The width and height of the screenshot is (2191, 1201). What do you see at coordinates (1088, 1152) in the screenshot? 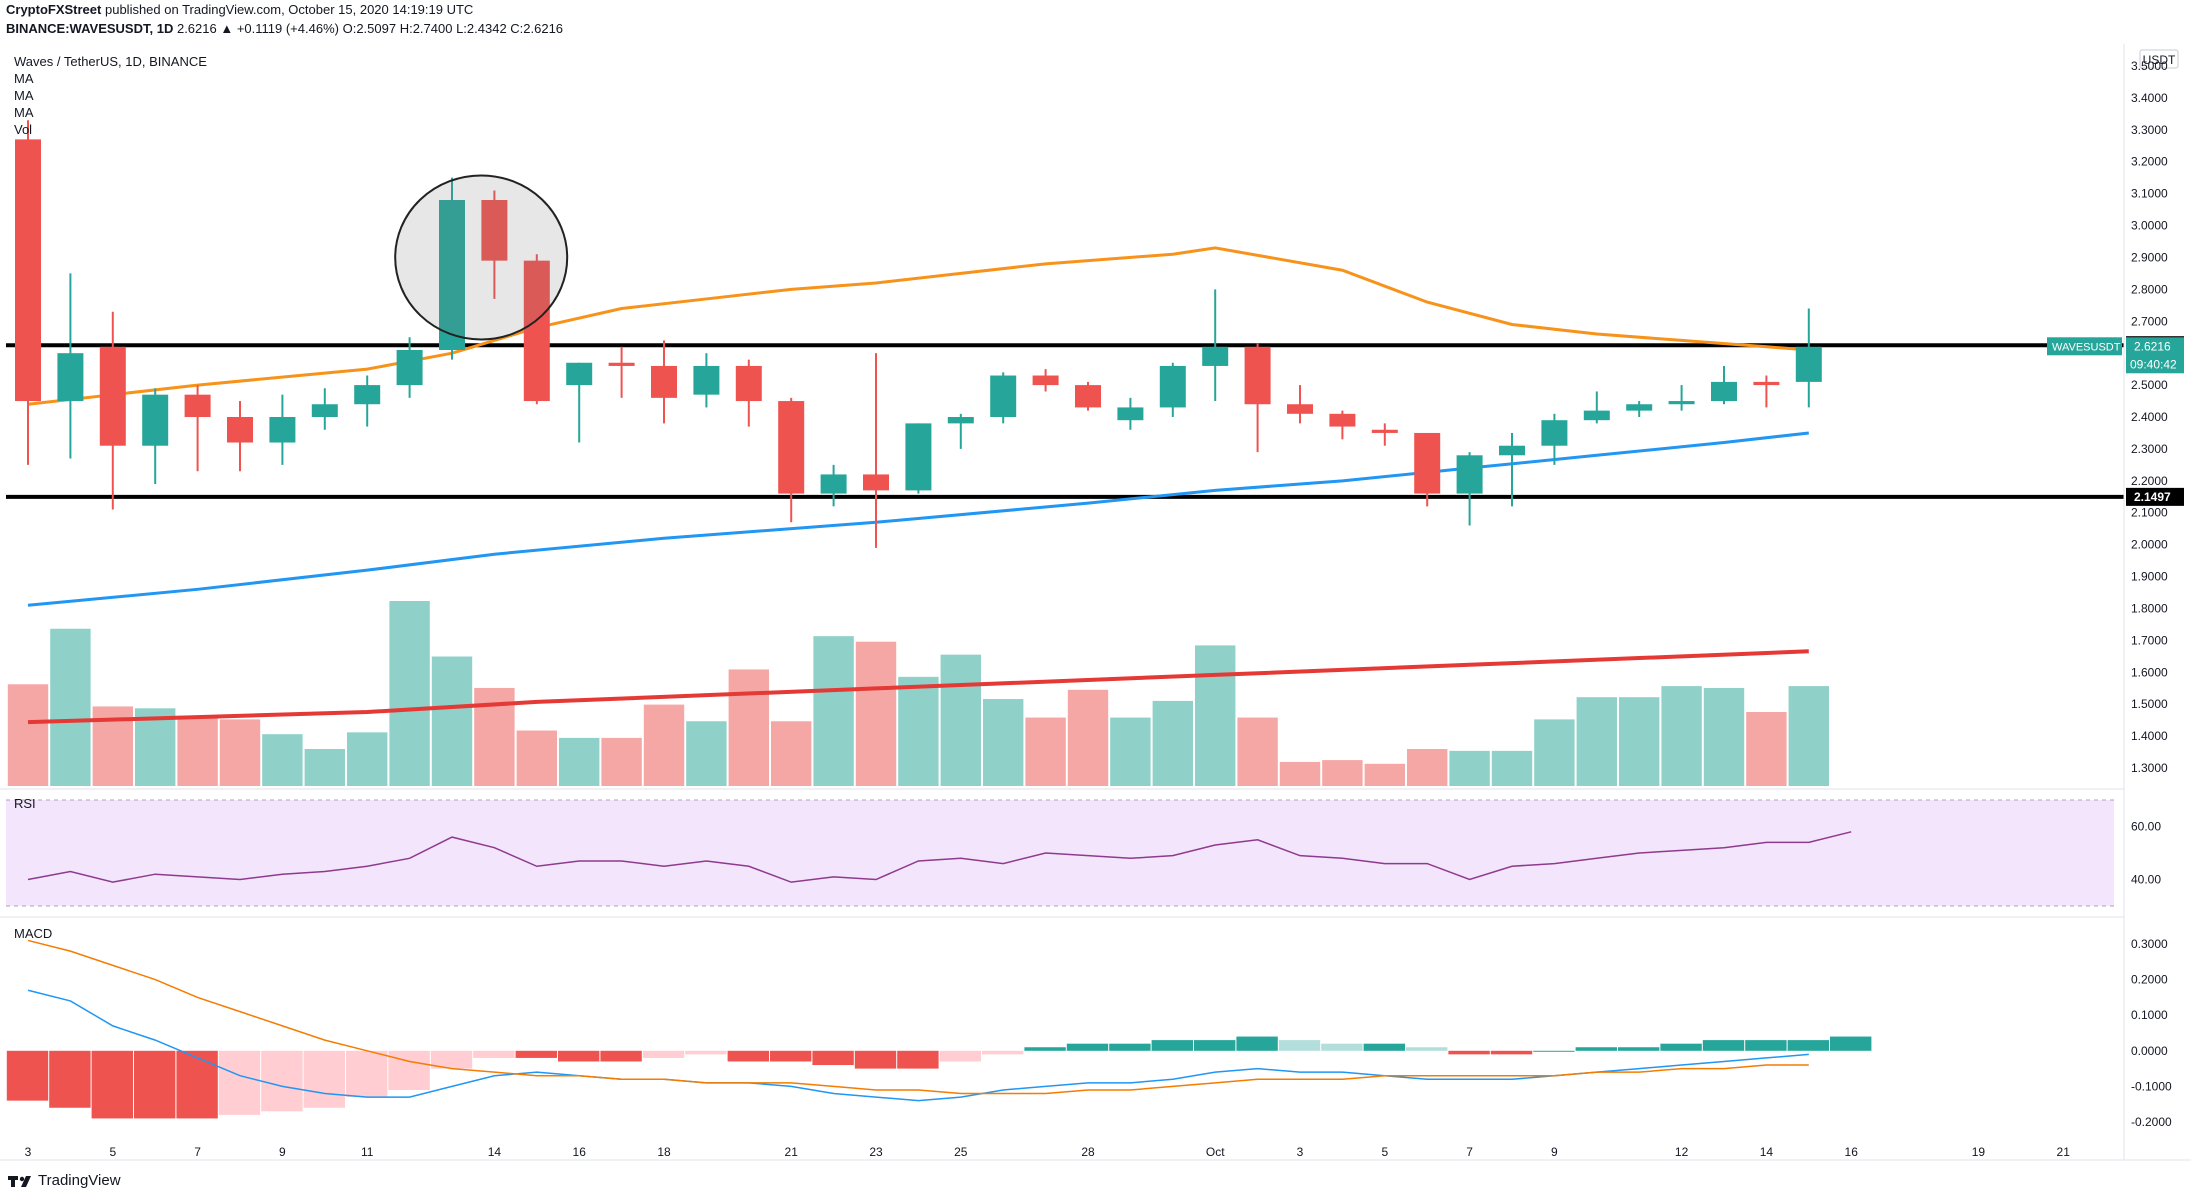
I see `time-tick-label: 28` at bounding box center [1088, 1152].